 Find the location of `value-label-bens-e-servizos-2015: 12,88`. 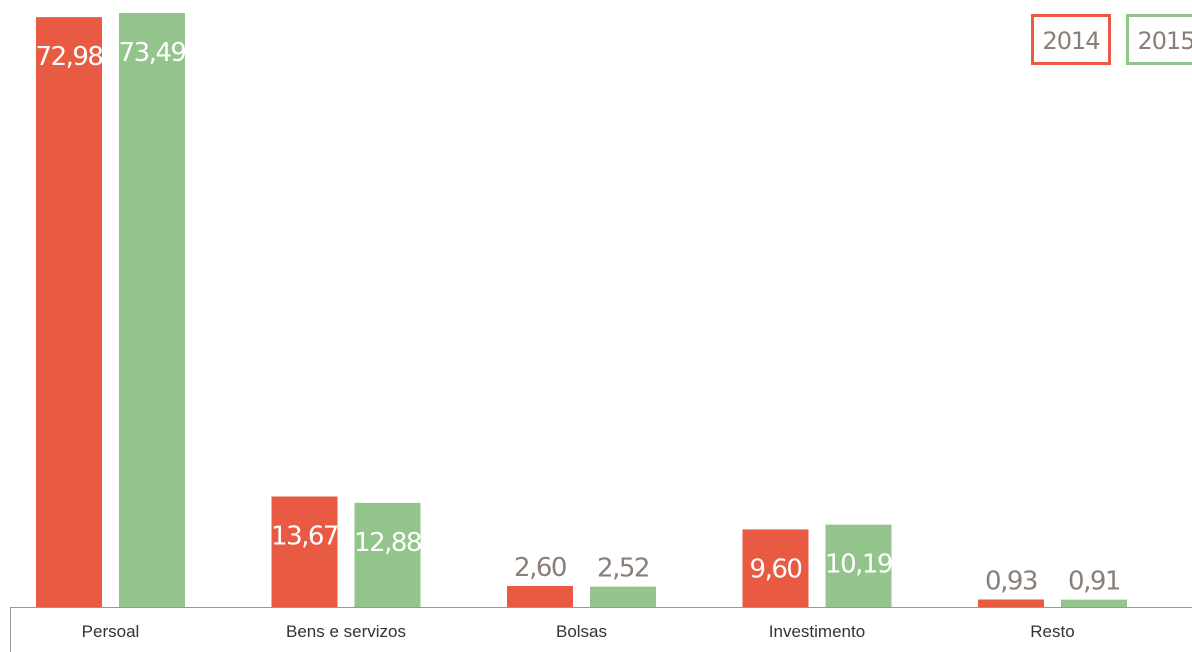

value-label-bens-e-servizos-2015: 12,88 is located at coordinates (387, 543).